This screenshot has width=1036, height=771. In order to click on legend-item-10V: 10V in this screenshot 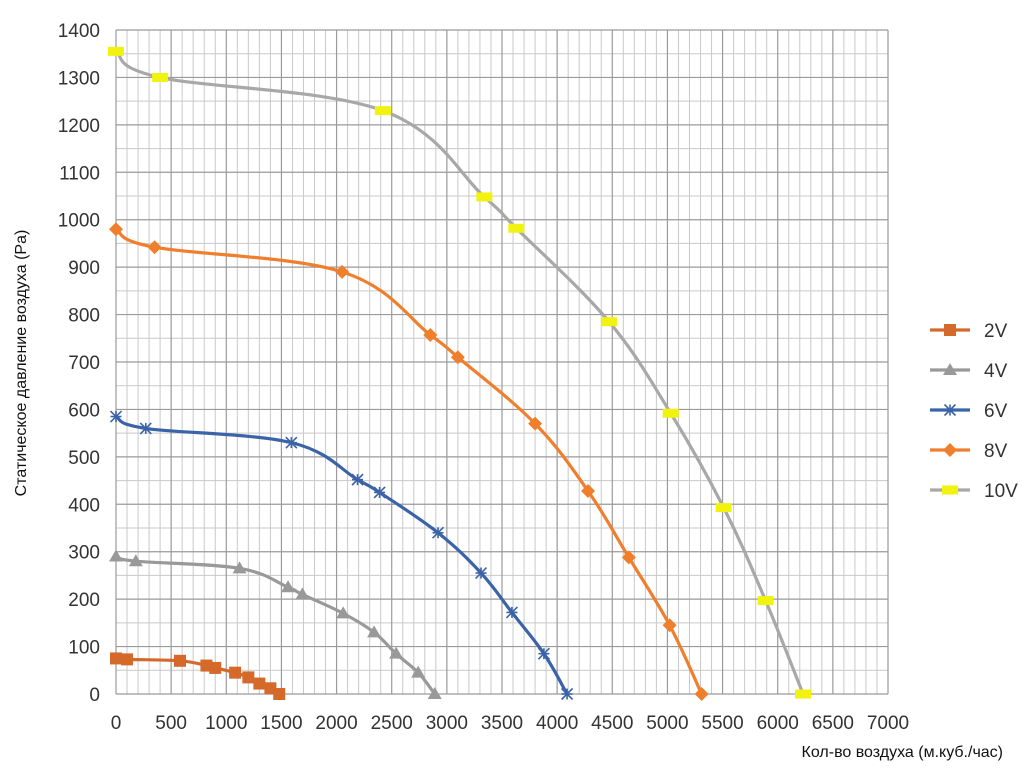, I will do `click(974, 491)`.